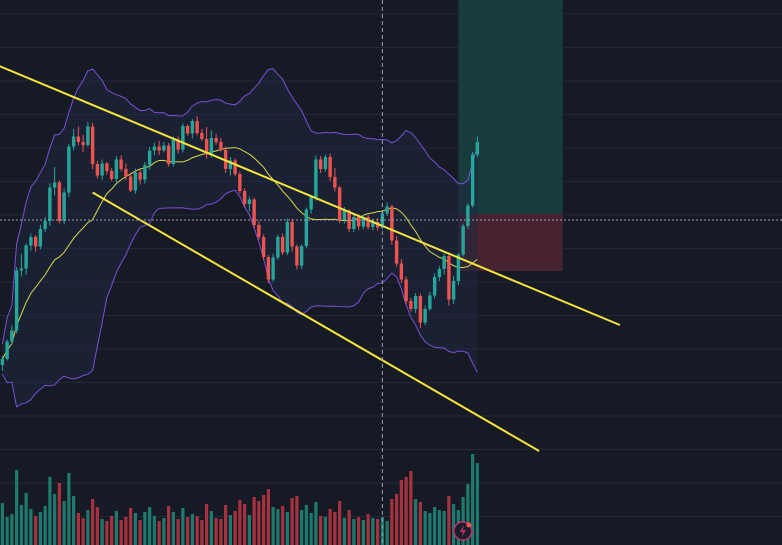 This screenshot has height=545, width=782. What do you see at coordinates (239, 499) in the screenshot?
I see `volume-bars` at bounding box center [239, 499].